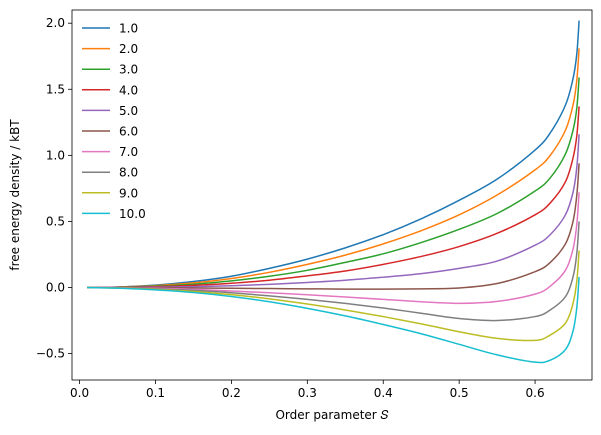 The height and width of the screenshot is (435, 601). I want to click on legend-label: 9.0, so click(128, 193).